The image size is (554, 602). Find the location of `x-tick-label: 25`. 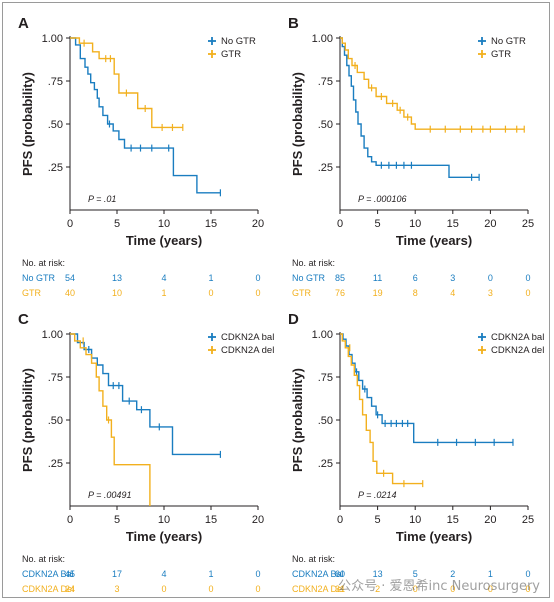

x-tick-label: 25 is located at coordinates (528, 520).